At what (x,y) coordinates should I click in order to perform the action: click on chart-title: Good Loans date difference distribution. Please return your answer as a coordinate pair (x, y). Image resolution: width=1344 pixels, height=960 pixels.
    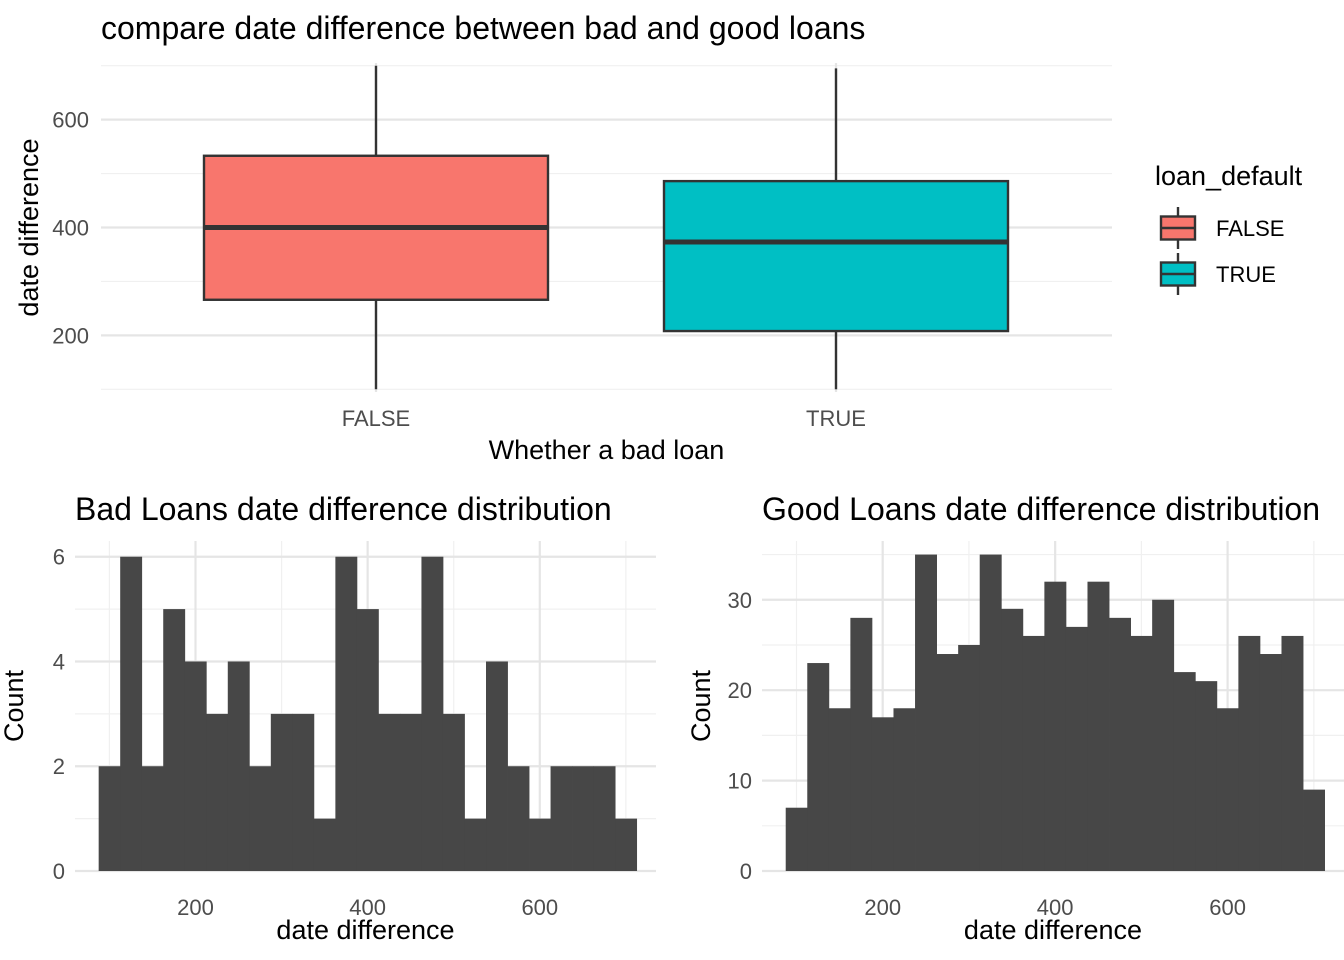
    Looking at the image, I should click on (1041, 509).